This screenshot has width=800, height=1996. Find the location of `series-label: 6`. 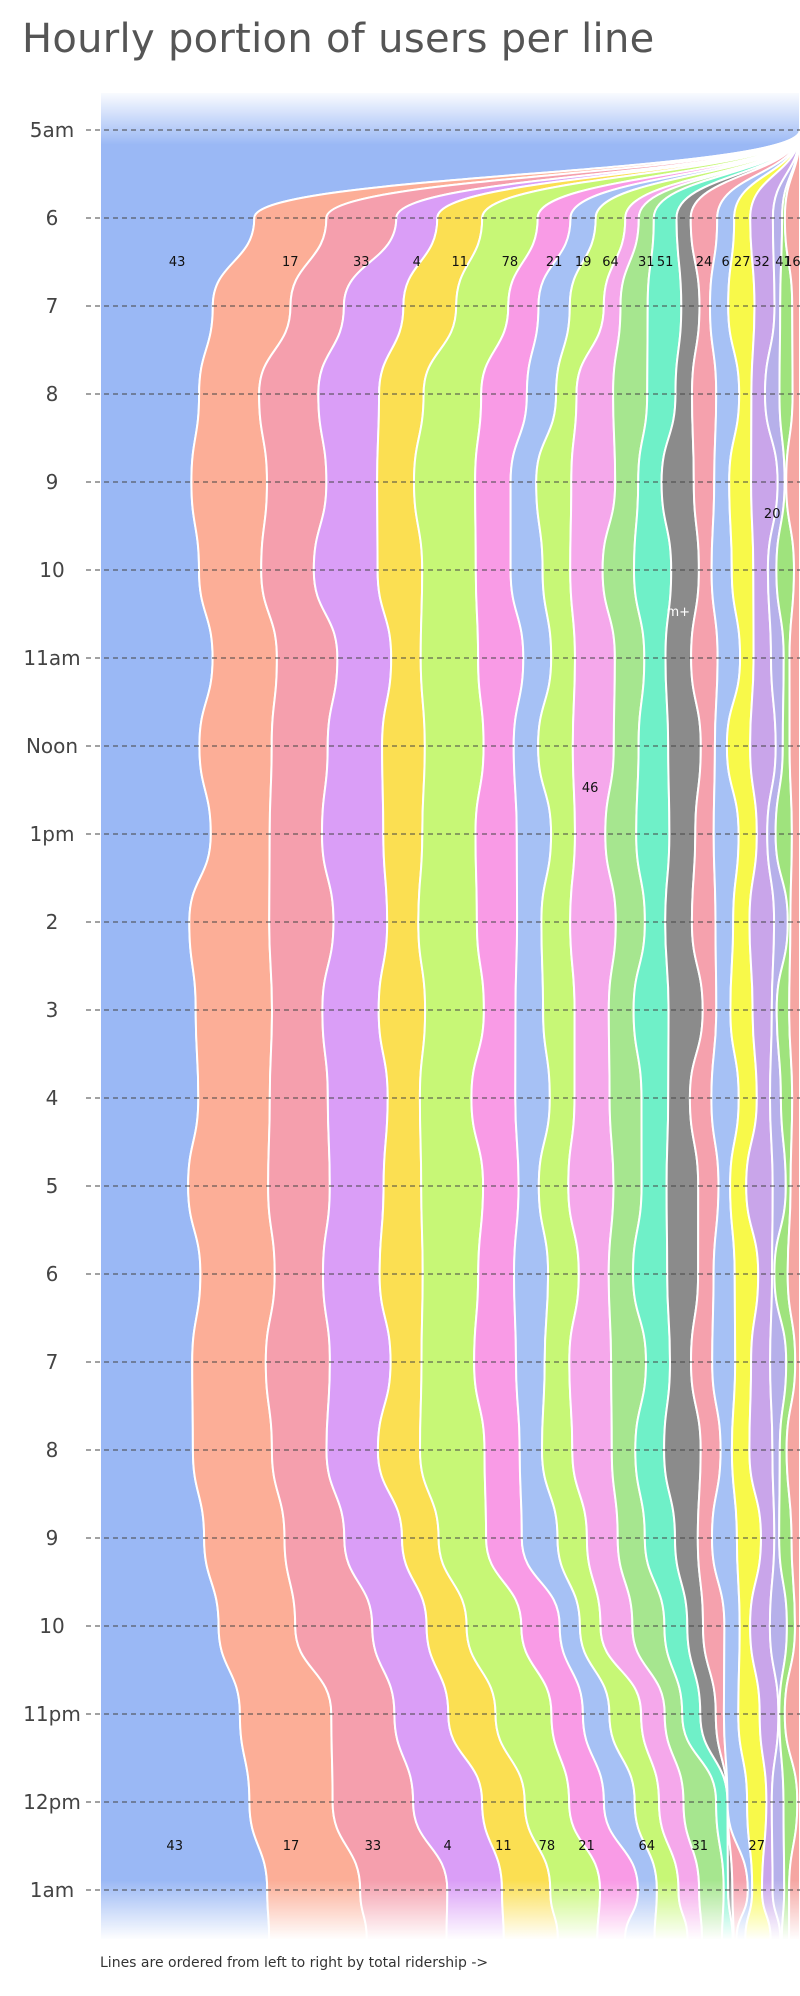

series-label: 6 is located at coordinates (726, 262).